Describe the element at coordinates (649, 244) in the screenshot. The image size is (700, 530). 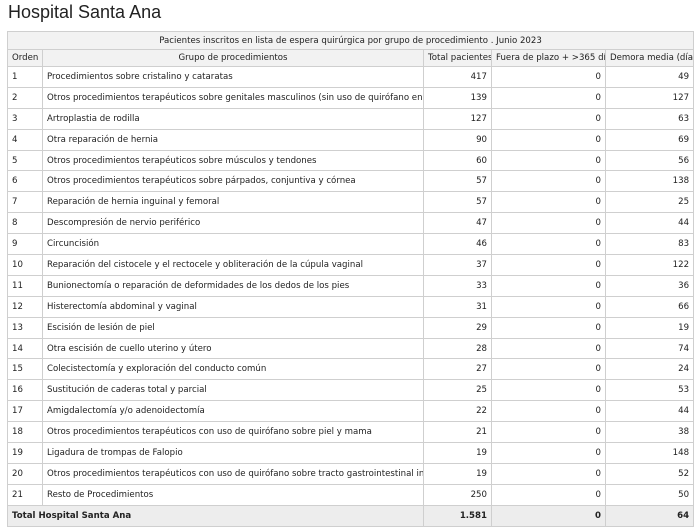
I see `cell: 83` at that location.